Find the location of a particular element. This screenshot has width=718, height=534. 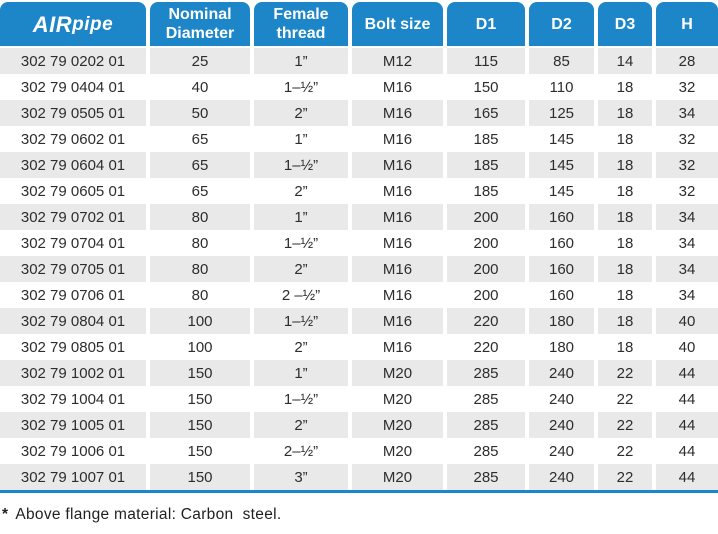

table-row: 302 79 0805 01 100 2” M16 220 180 18 40 is located at coordinates (359, 347).